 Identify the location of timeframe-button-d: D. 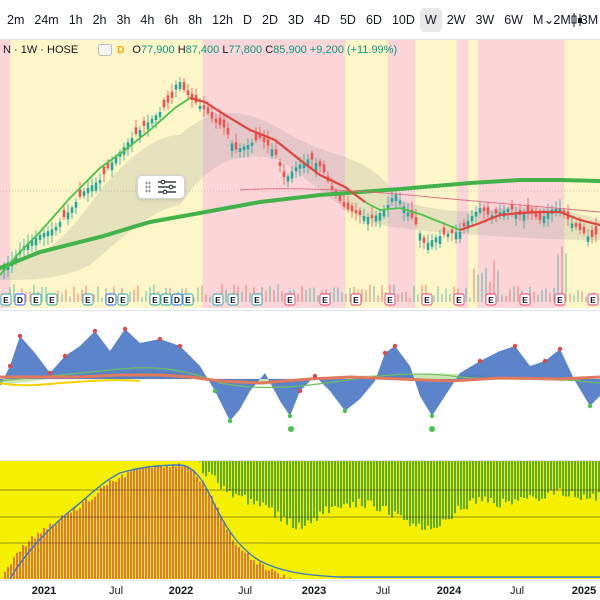
(248, 19).